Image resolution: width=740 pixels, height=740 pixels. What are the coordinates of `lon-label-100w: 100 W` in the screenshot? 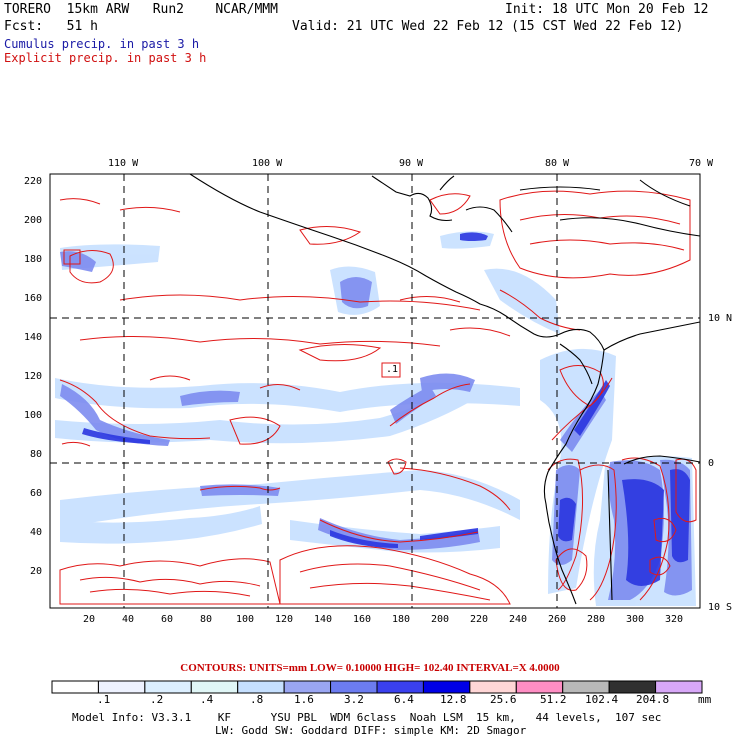 It's located at (267, 163).